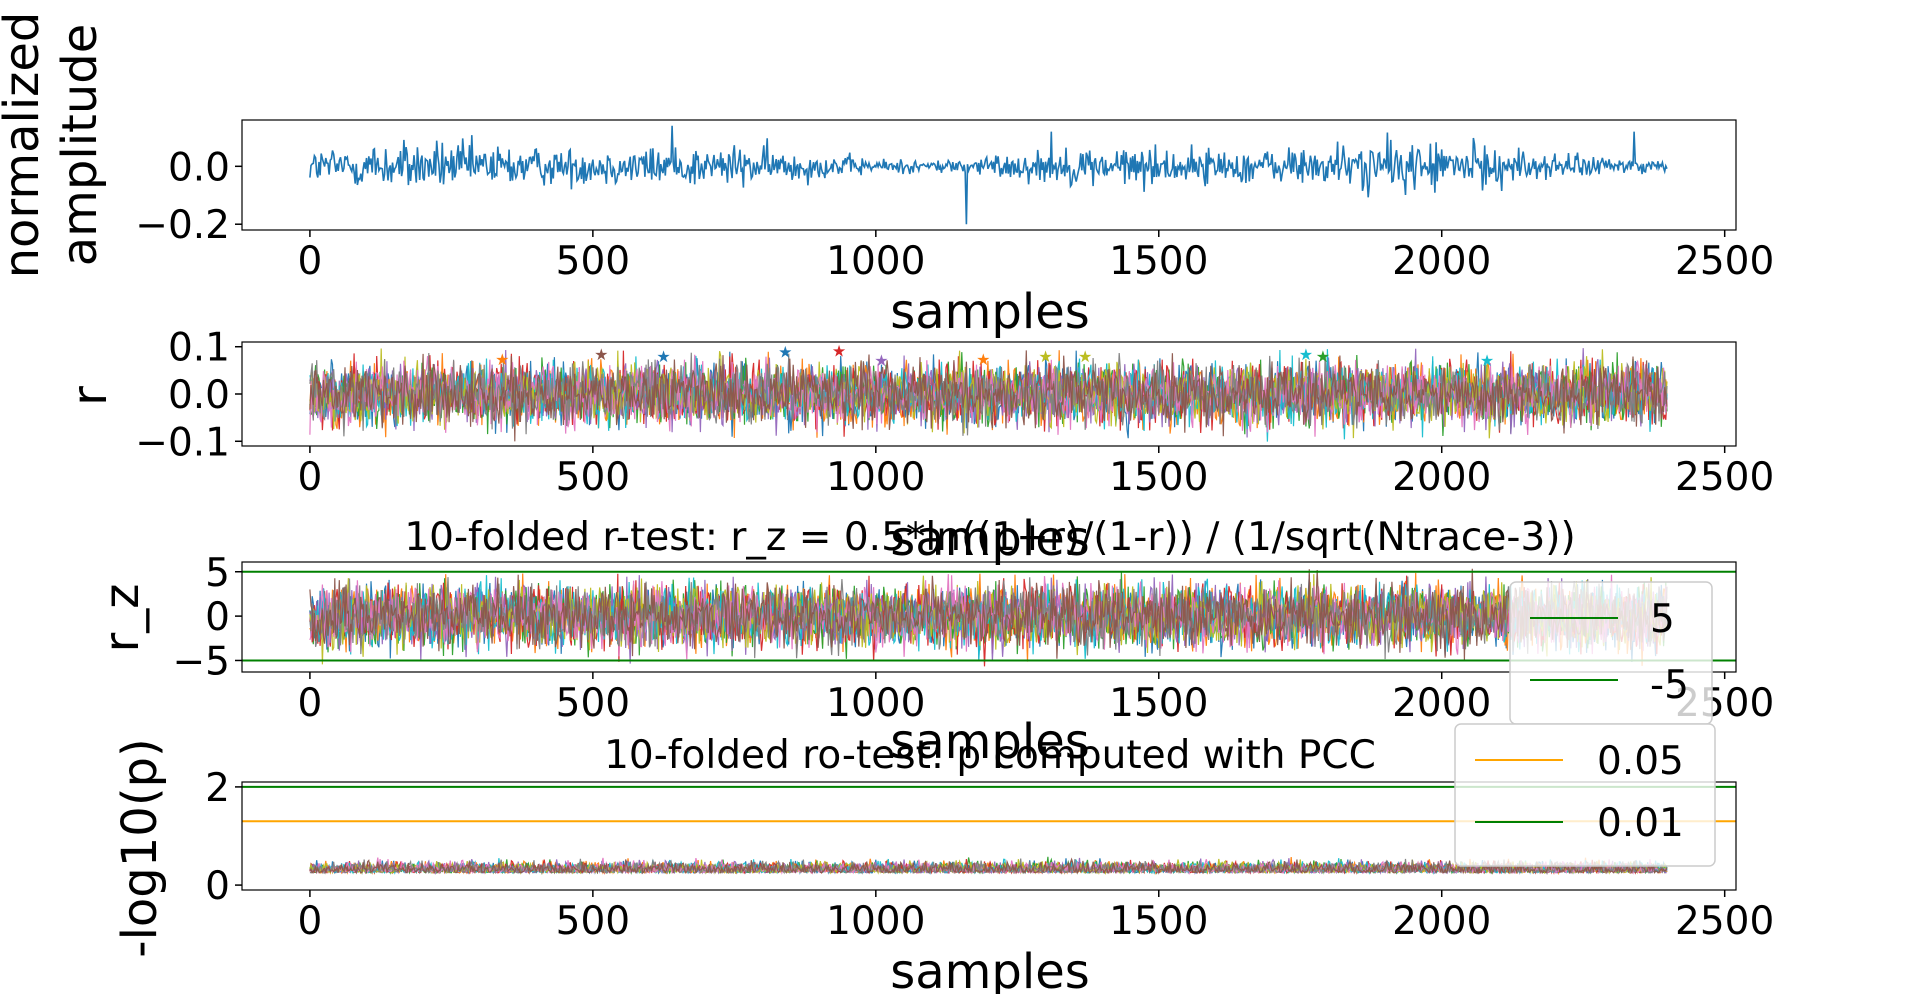 The height and width of the screenshot is (994, 1916). What do you see at coordinates (25, 145) in the screenshot?
I see `panel1-ylabel-line1: normalized` at bounding box center [25, 145].